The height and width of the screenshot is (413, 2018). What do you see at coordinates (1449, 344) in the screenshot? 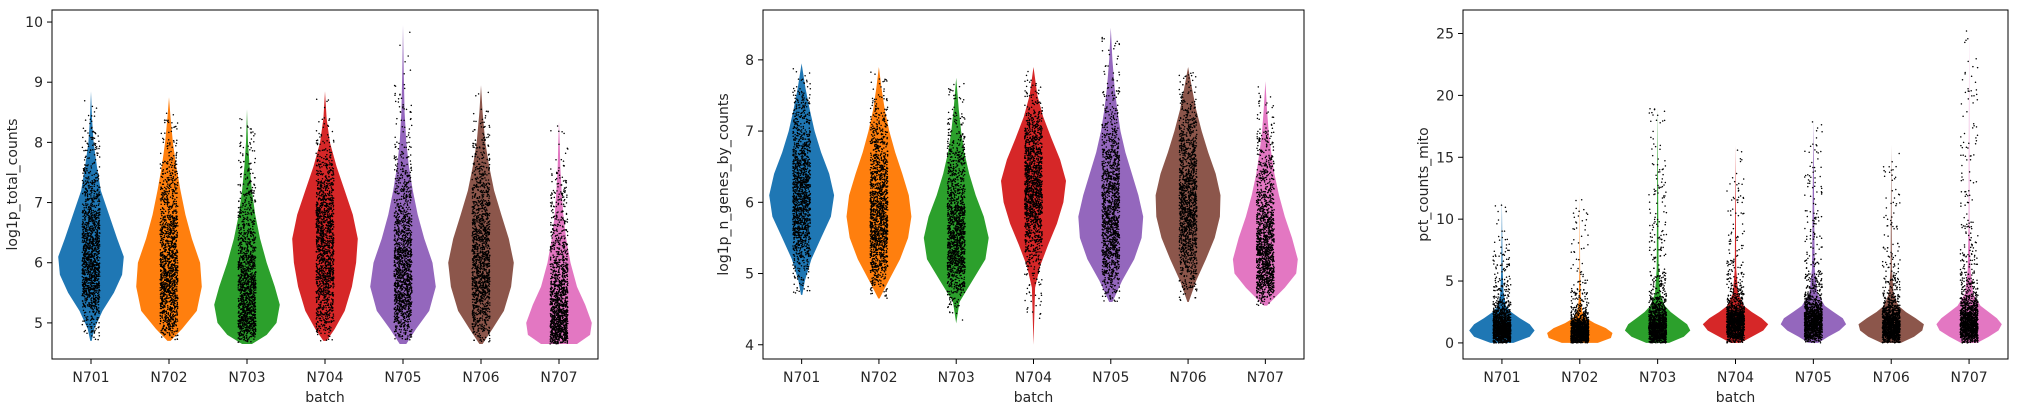
I see `y-tick-label: 0` at bounding box center [1449, 344].